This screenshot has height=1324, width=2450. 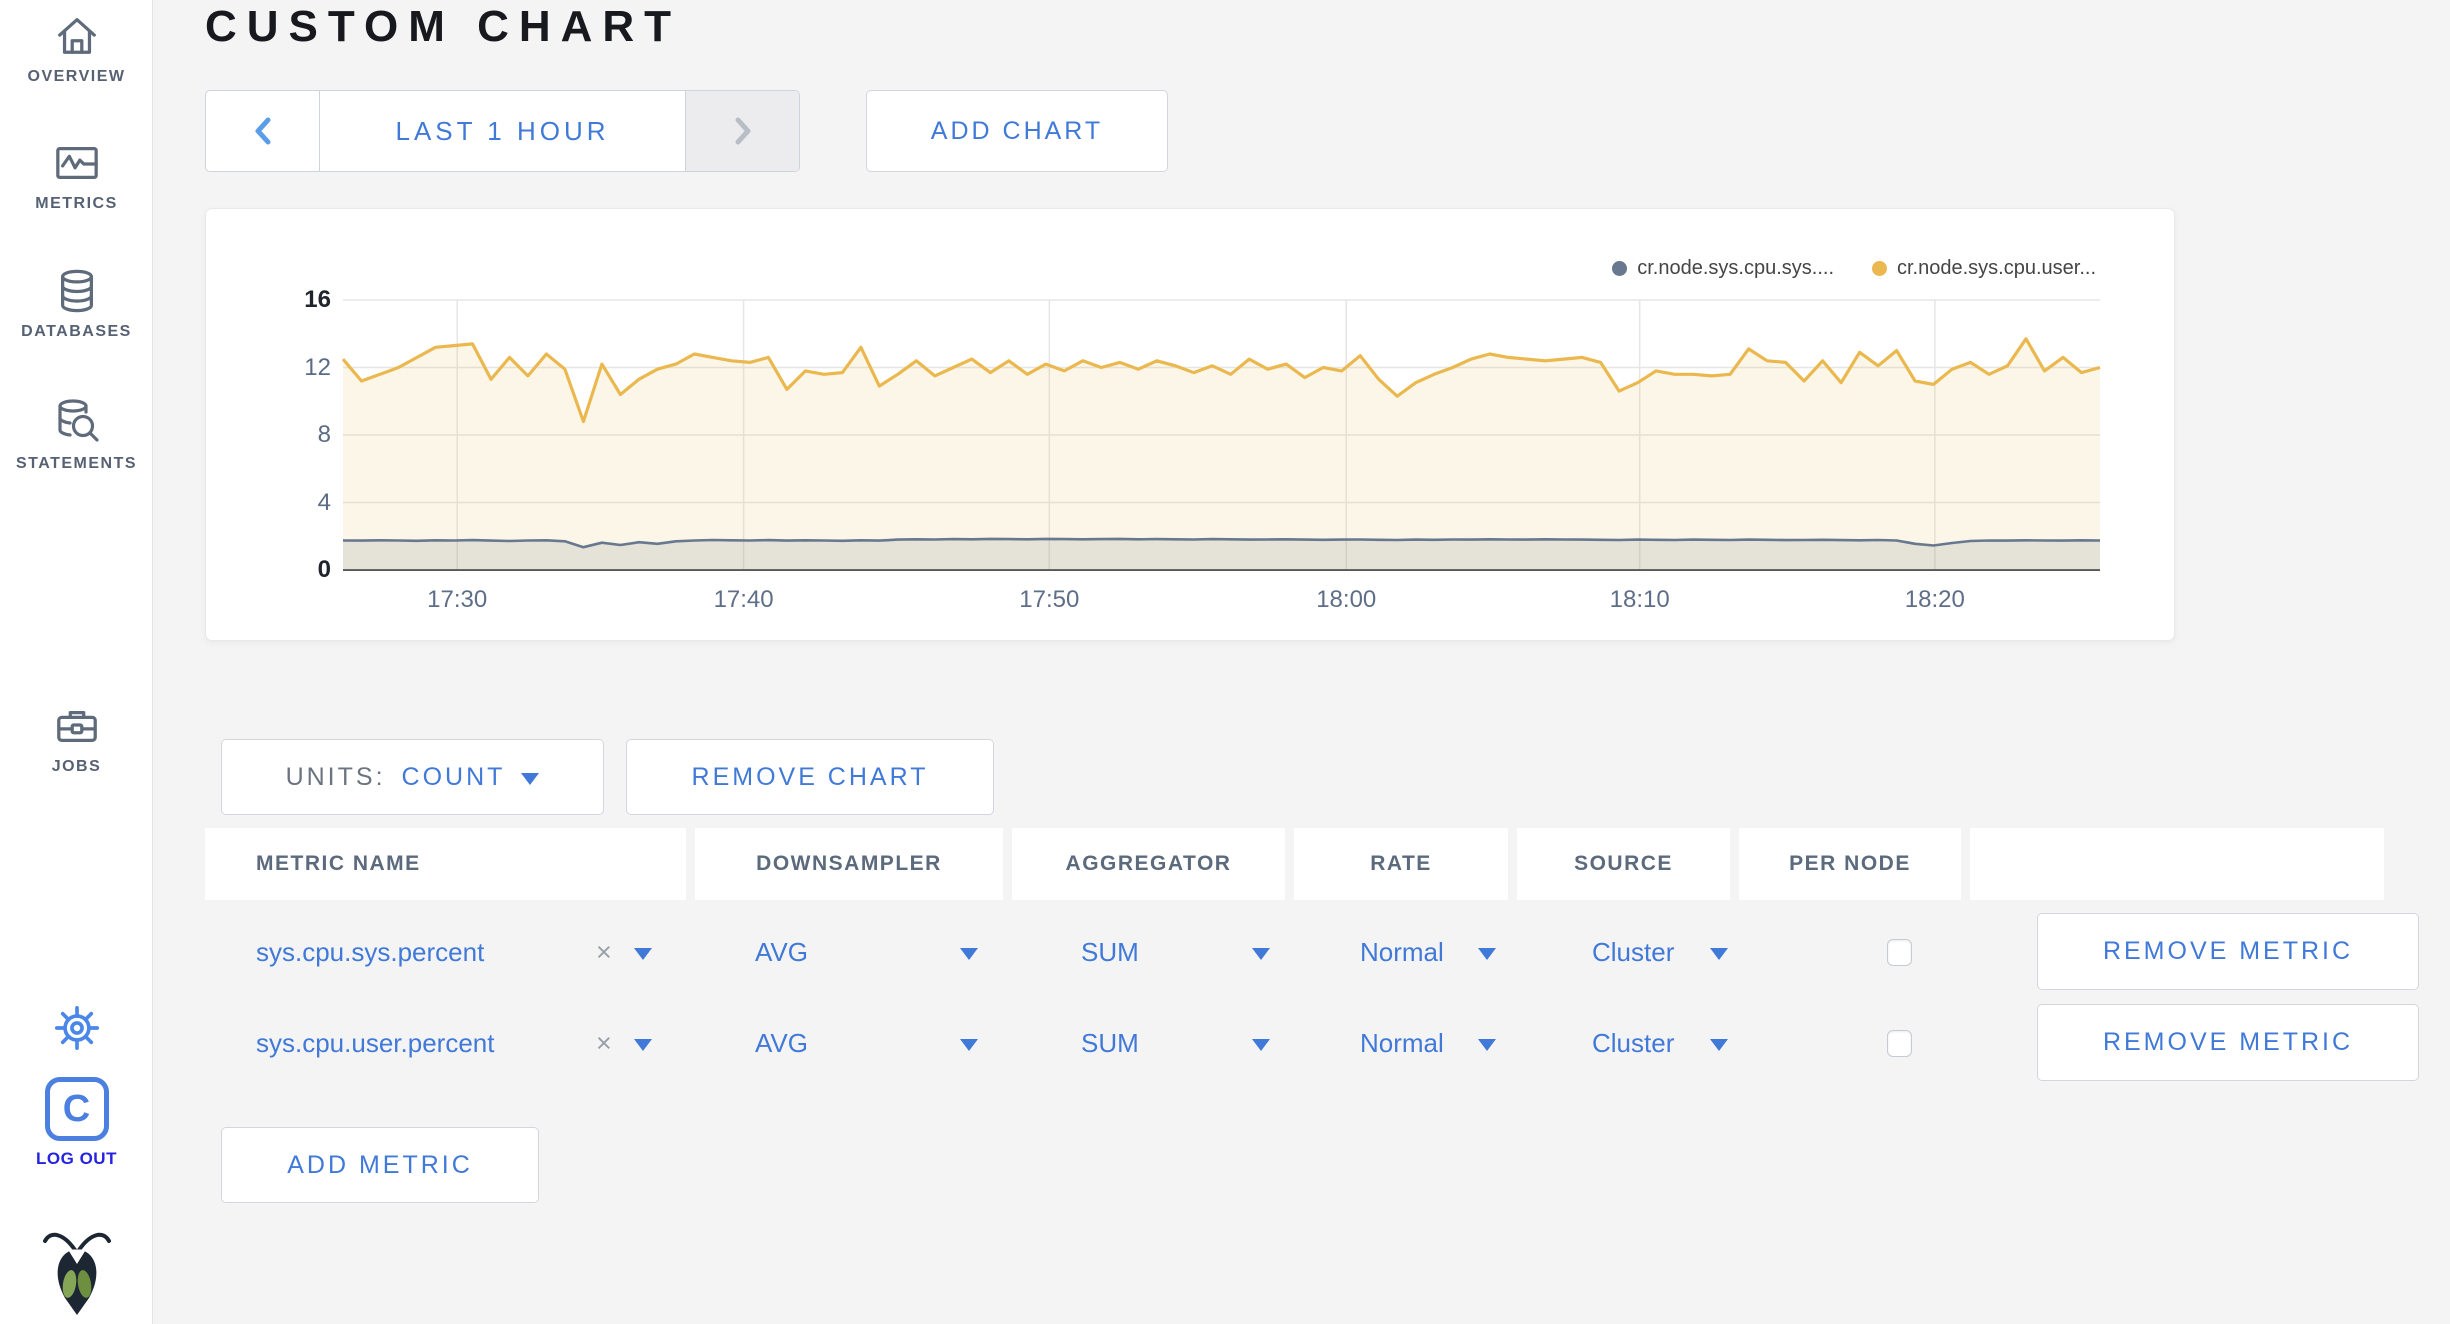 I want to click on cockroach-bug-icon, so click(x=76, y=1273).